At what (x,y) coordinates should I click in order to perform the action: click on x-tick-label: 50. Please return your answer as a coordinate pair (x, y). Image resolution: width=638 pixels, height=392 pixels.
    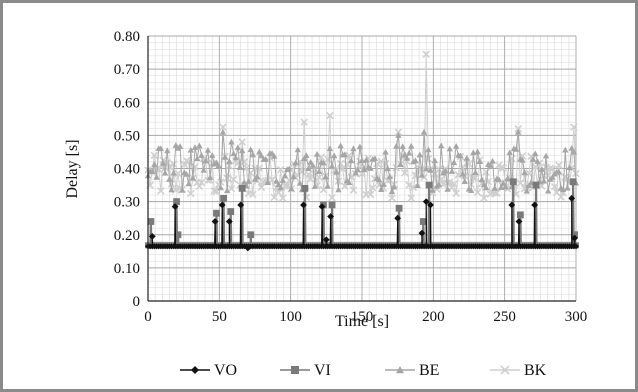
    Looking at the image, I should click on (219, 317).